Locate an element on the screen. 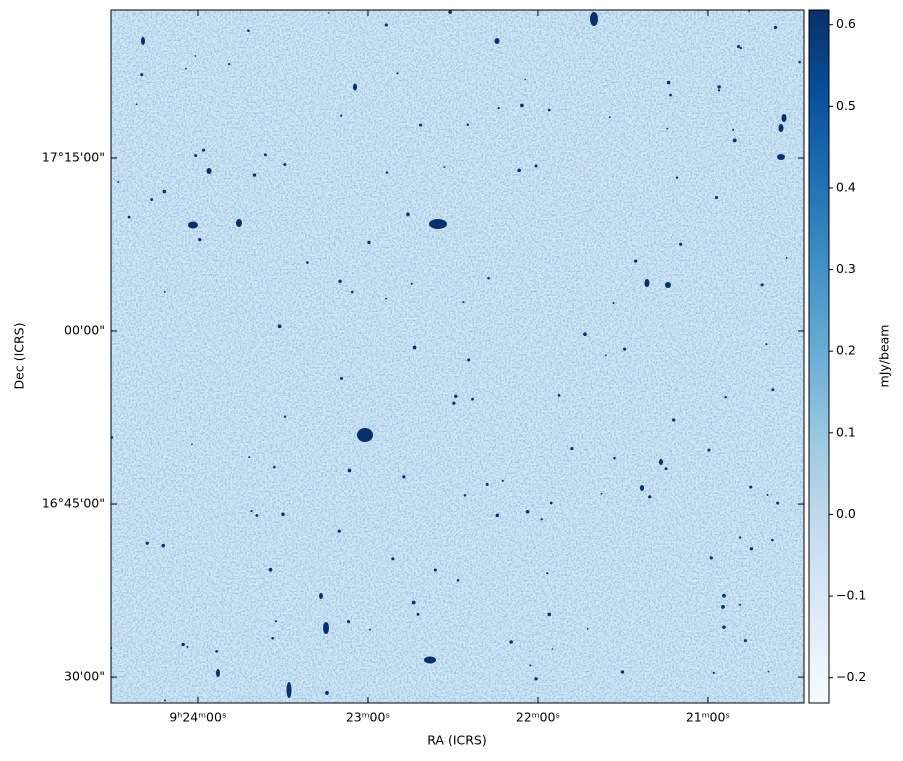 This screenshot has height=761, width=903. colorbar-tick-label: 0.2 is located at coordinates (846, 350).